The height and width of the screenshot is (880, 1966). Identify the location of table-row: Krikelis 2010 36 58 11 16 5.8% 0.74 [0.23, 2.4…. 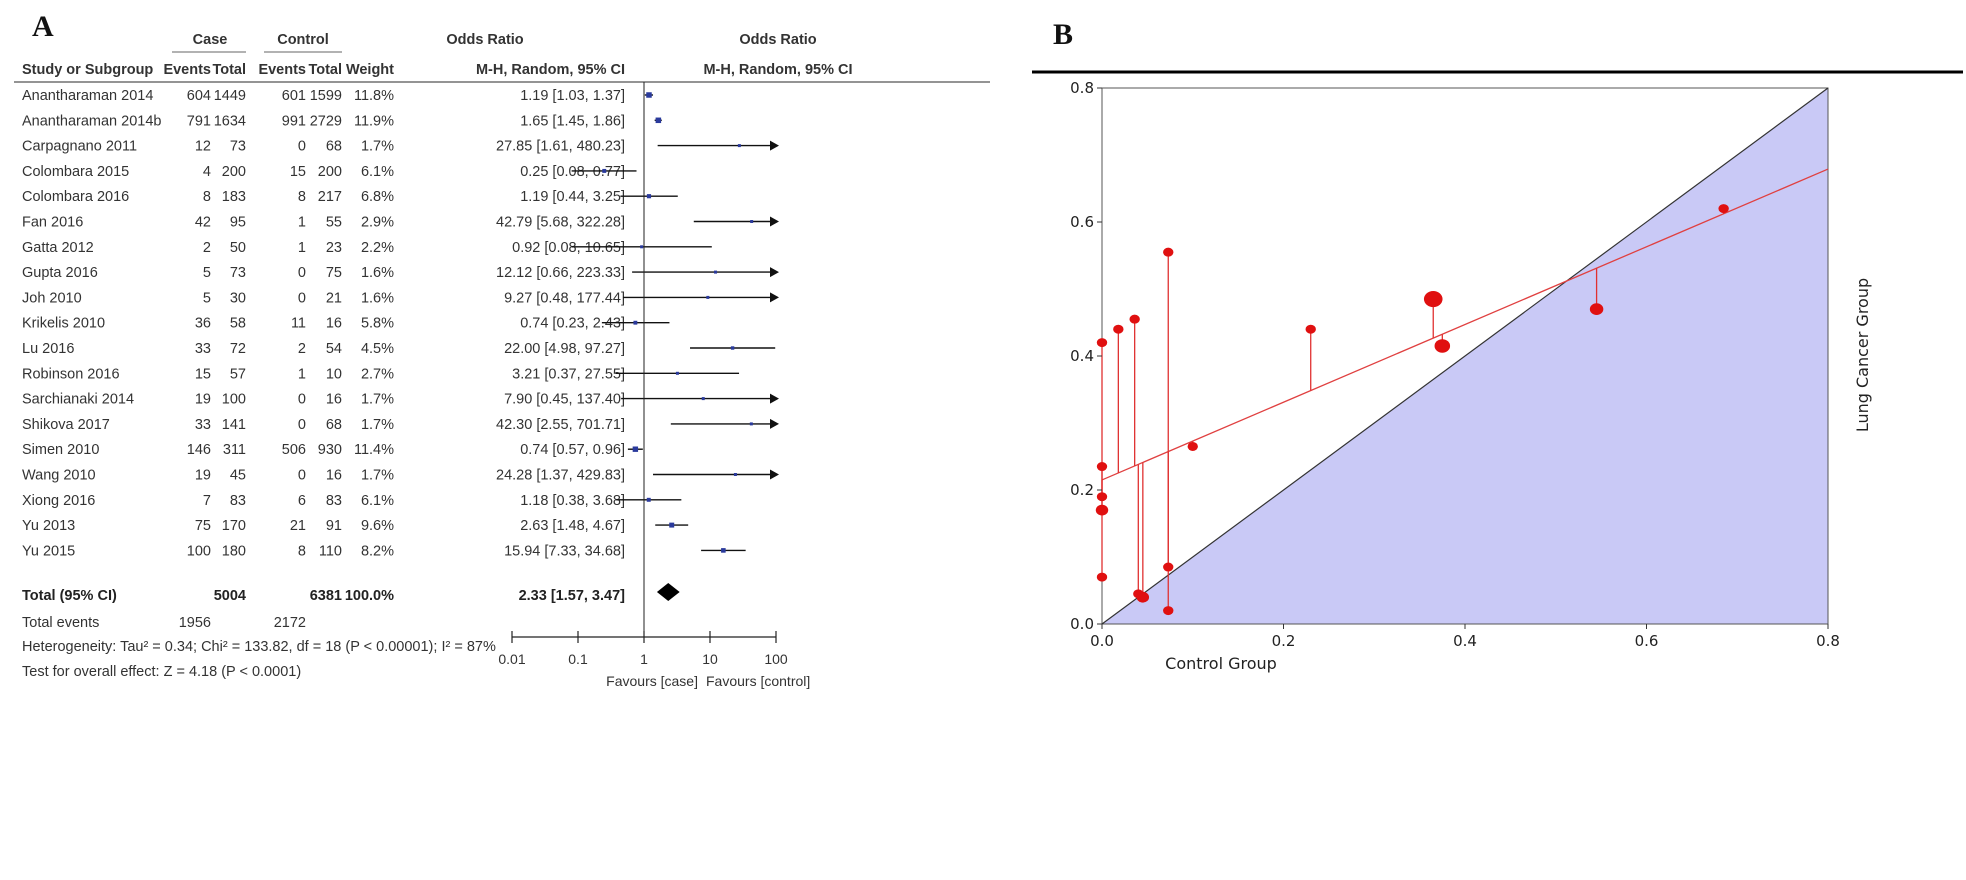
(323, 324).